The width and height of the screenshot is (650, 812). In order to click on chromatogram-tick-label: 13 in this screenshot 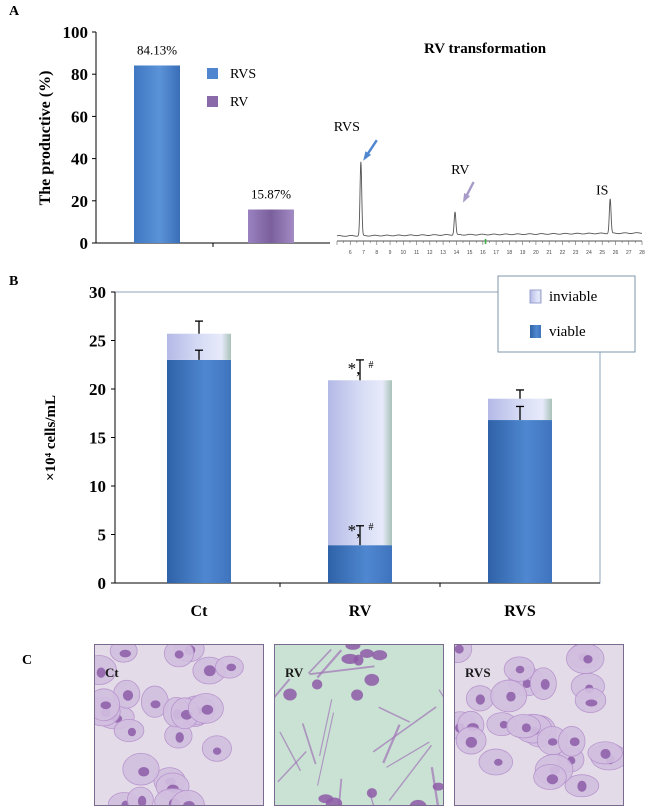, I will do `click(443, 253)`.